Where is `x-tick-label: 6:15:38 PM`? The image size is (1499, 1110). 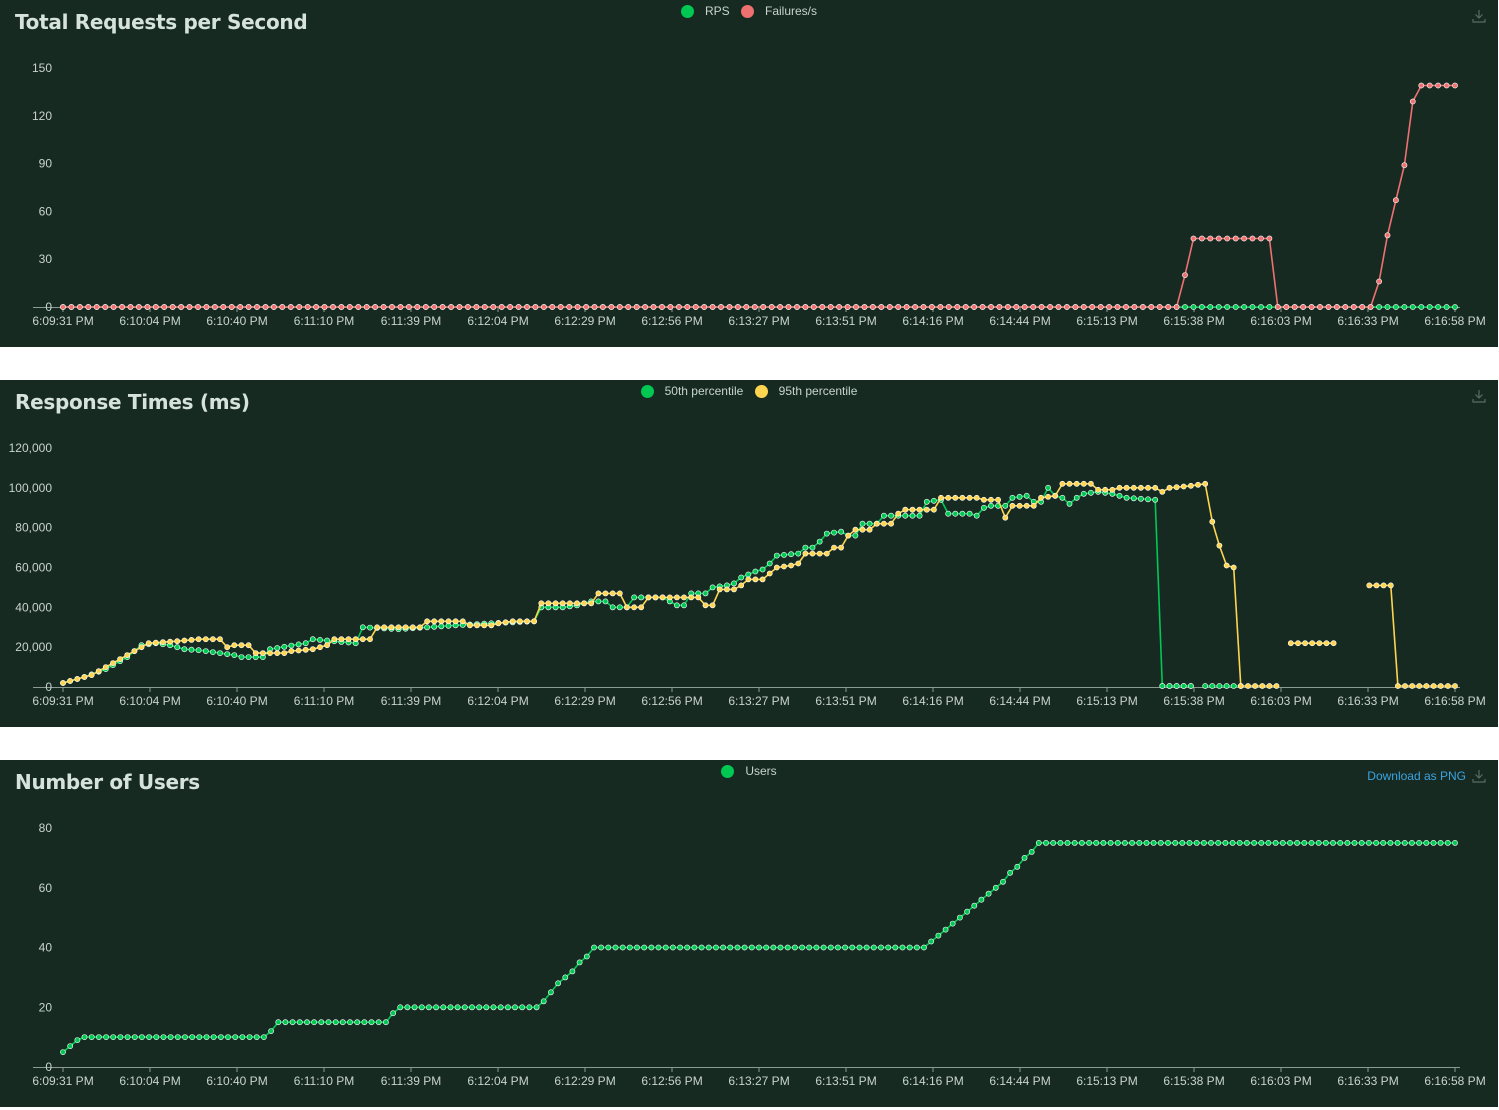
x-tick-label: 6:15:38 PM is located at coordinates (1193, 321).